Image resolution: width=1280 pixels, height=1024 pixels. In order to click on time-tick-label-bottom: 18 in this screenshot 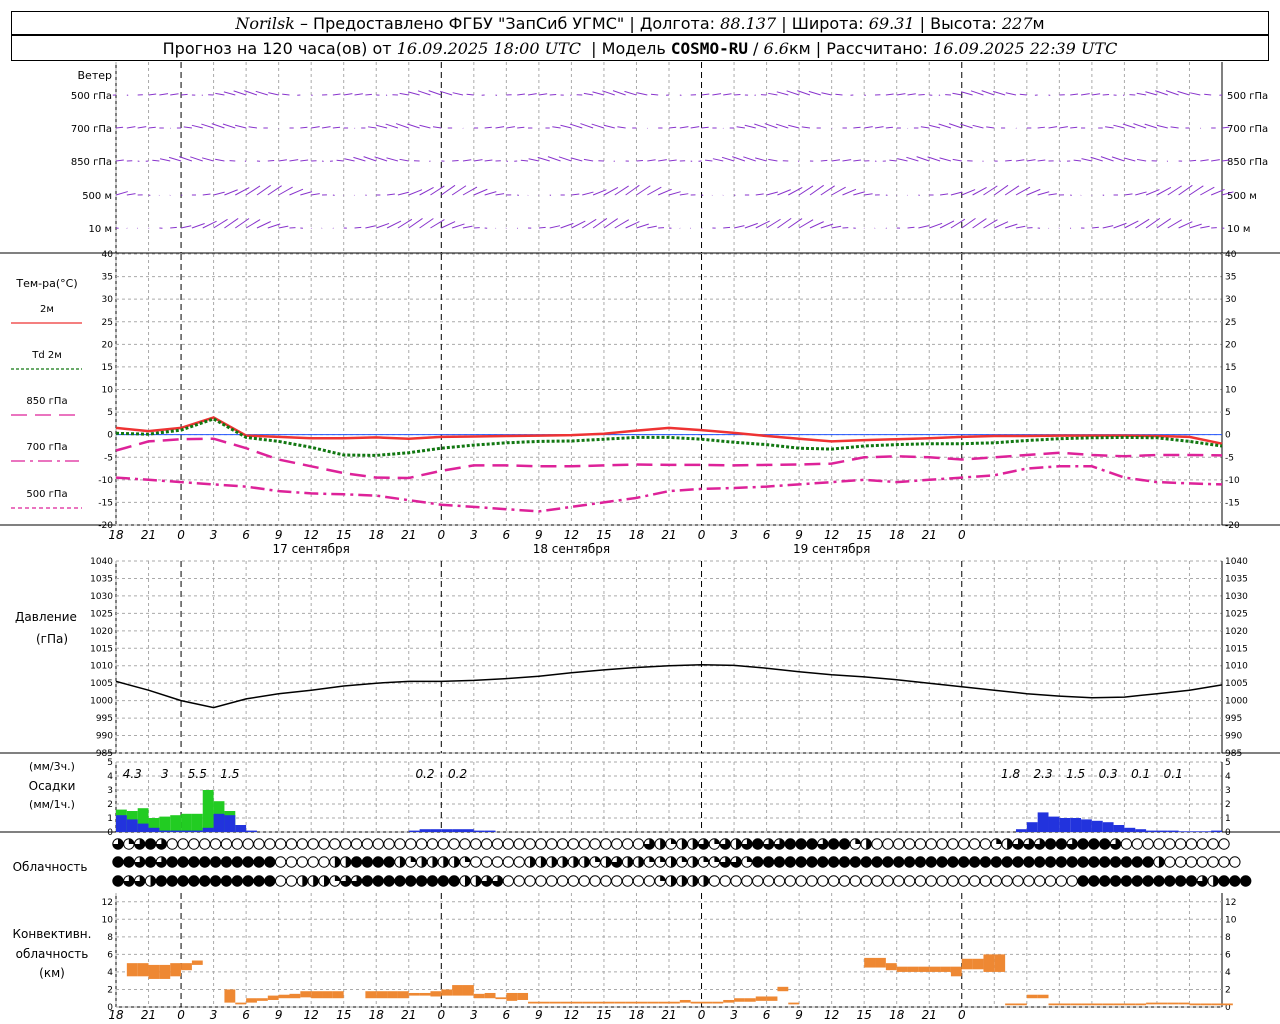, I will do `click(116, 1015)`.